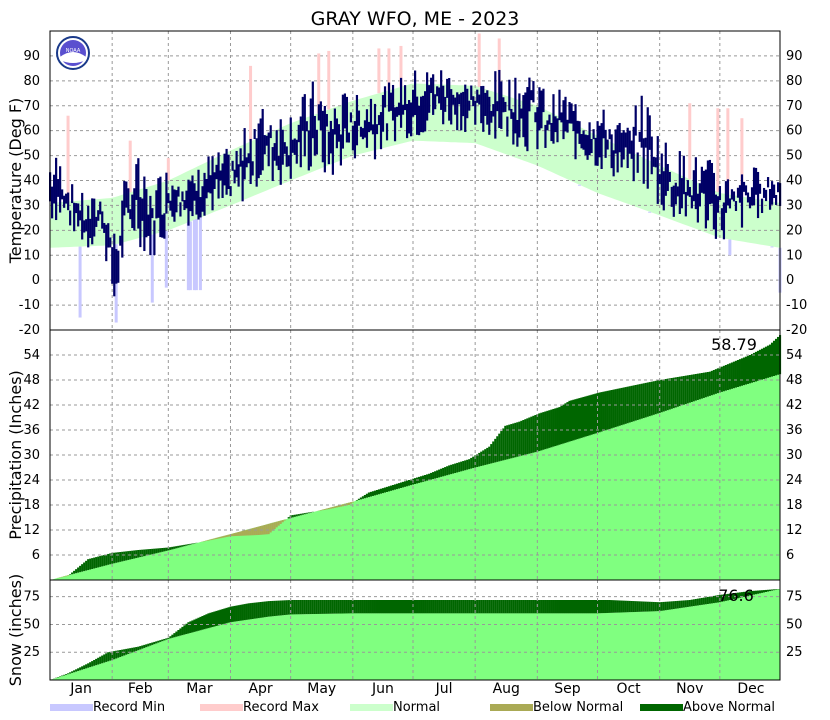 This screenshot has width=830, height=720. Describe the element at coordinates (31, 131) in the screenshot. I see `y-tick-label-left: 60` at that location.